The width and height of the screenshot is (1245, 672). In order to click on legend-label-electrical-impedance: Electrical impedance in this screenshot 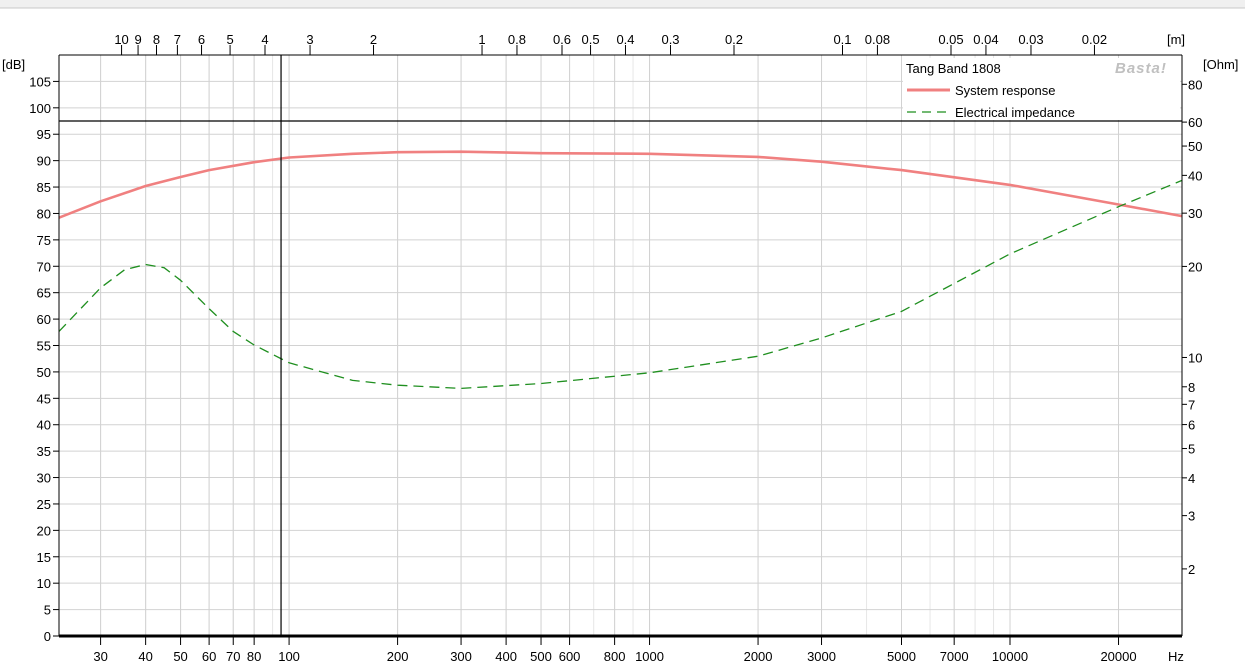, I will do `click(1015, 112)`.